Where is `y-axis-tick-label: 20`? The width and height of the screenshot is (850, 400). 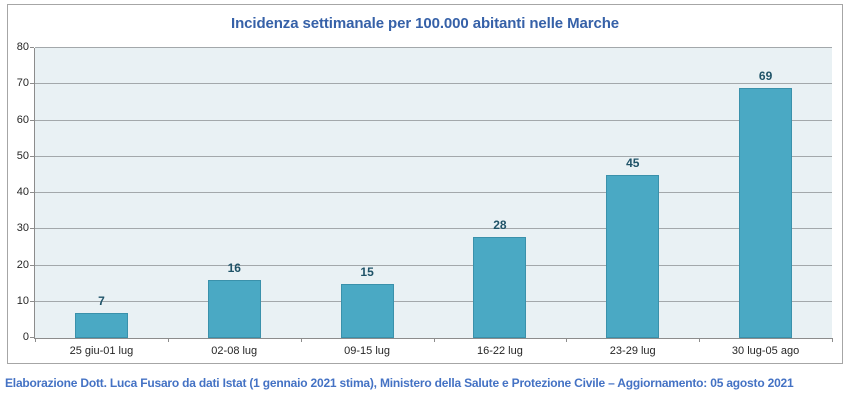 y-axis-tick-label: 20 is located at coordinates (22, 264).